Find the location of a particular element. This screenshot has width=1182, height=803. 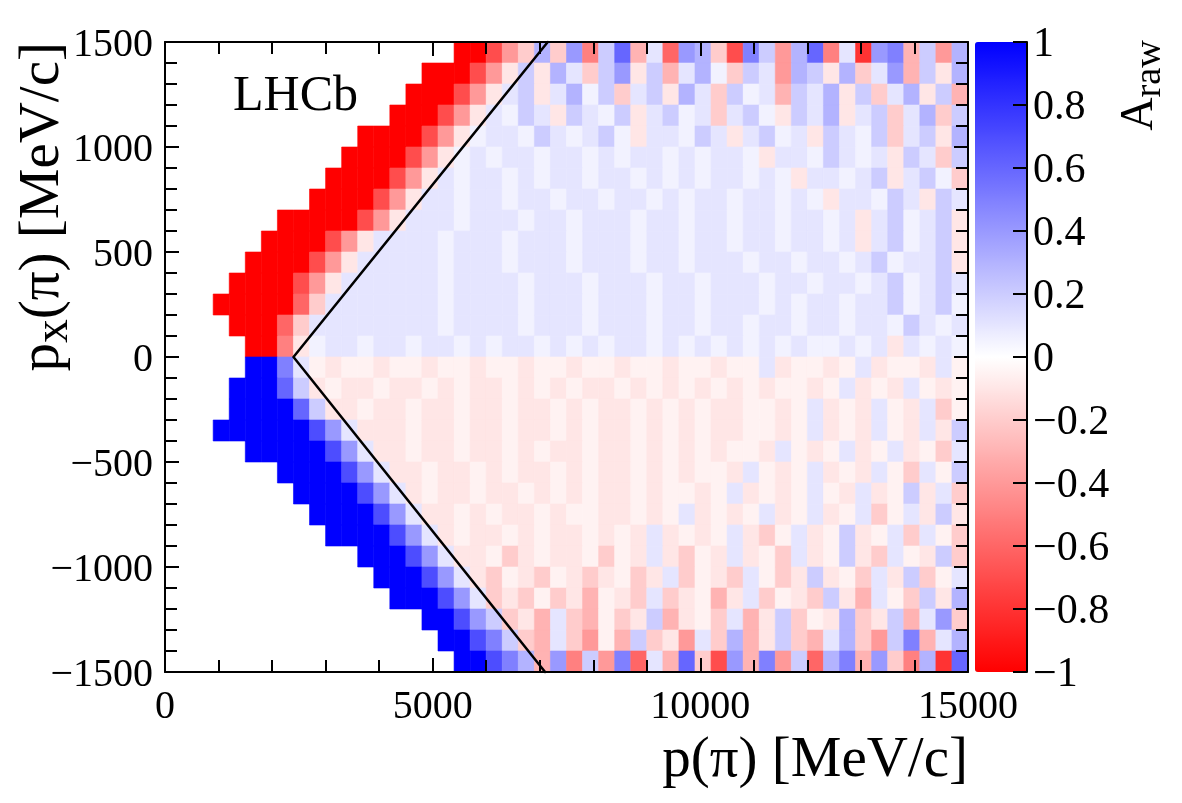

color-bar-label: 0.8 is located at coordinates (1059, 105).